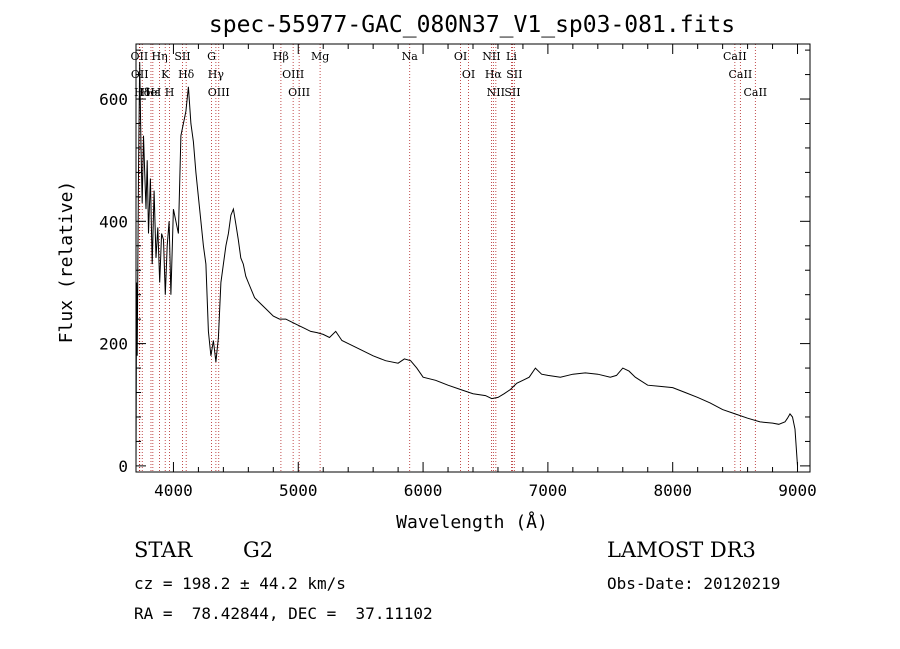 The width and height of the screenshot is (900, 649). What do you see at coordinates (298, 490) in the screenshot?
I see `x-tick-label: 5000` at bounding box center [298, 490].